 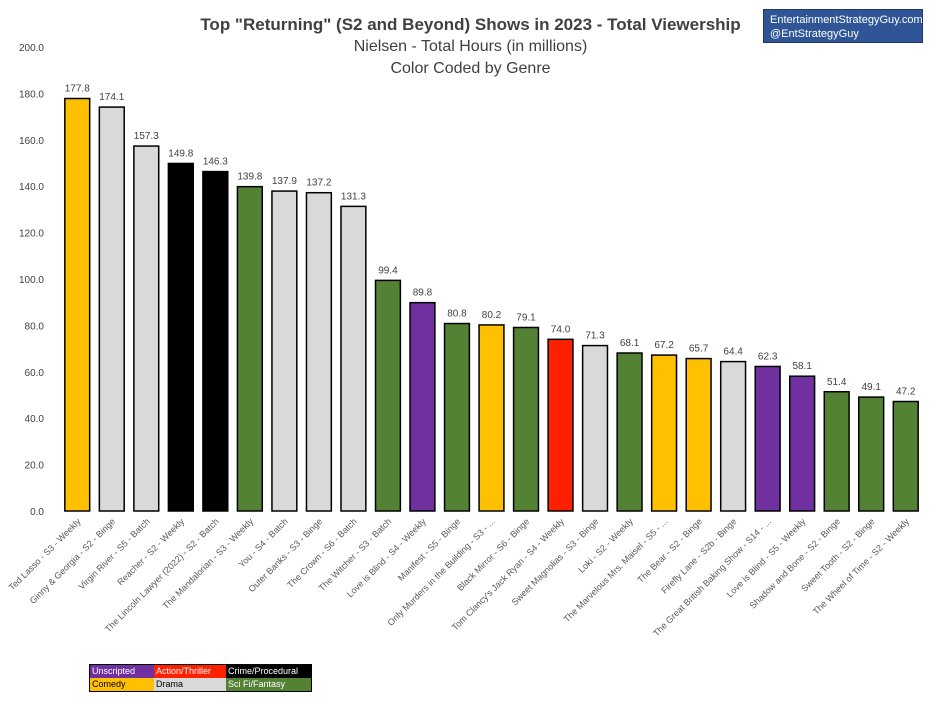 I want to click on legend-item-unscripted: Unscripted, so click(x=122, y=671).